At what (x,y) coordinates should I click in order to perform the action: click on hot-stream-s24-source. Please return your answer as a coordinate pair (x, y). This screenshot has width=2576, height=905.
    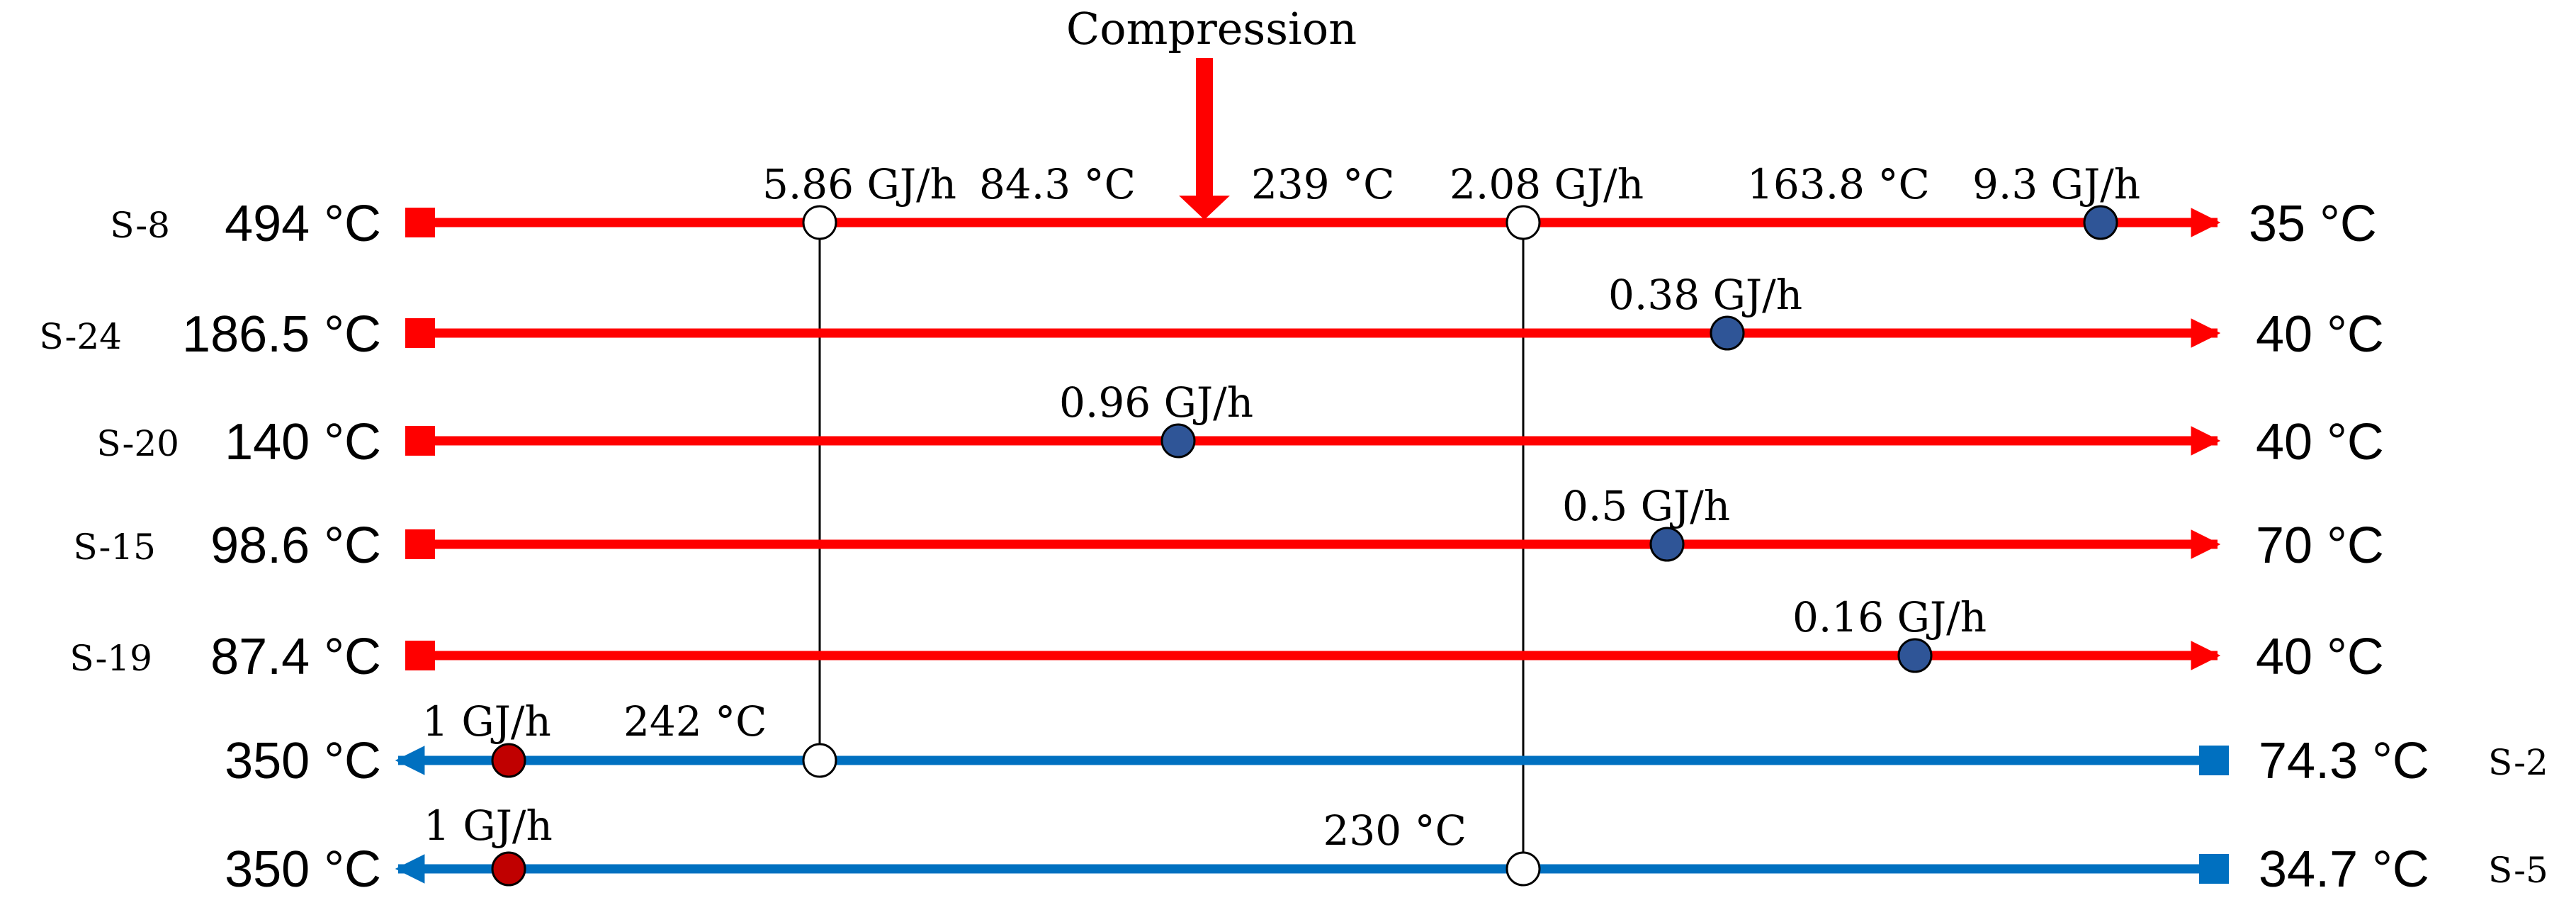
    Looking at the image, I should click on (420, 333).